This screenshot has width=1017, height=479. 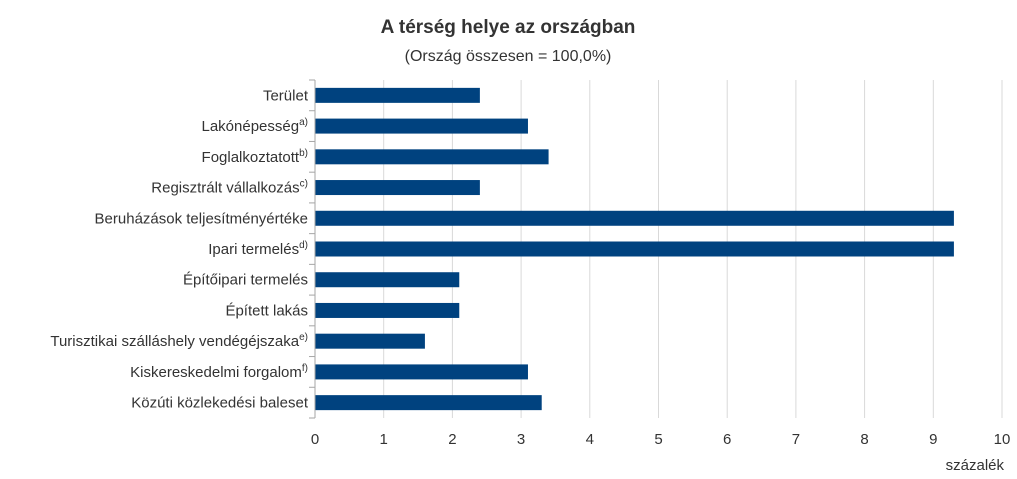 What do you see at coordinates (508, 56) in the screenshot?
I see `chart-subtitle: (Ország összesen = 100,0%)` at bounding box center [508, 56].